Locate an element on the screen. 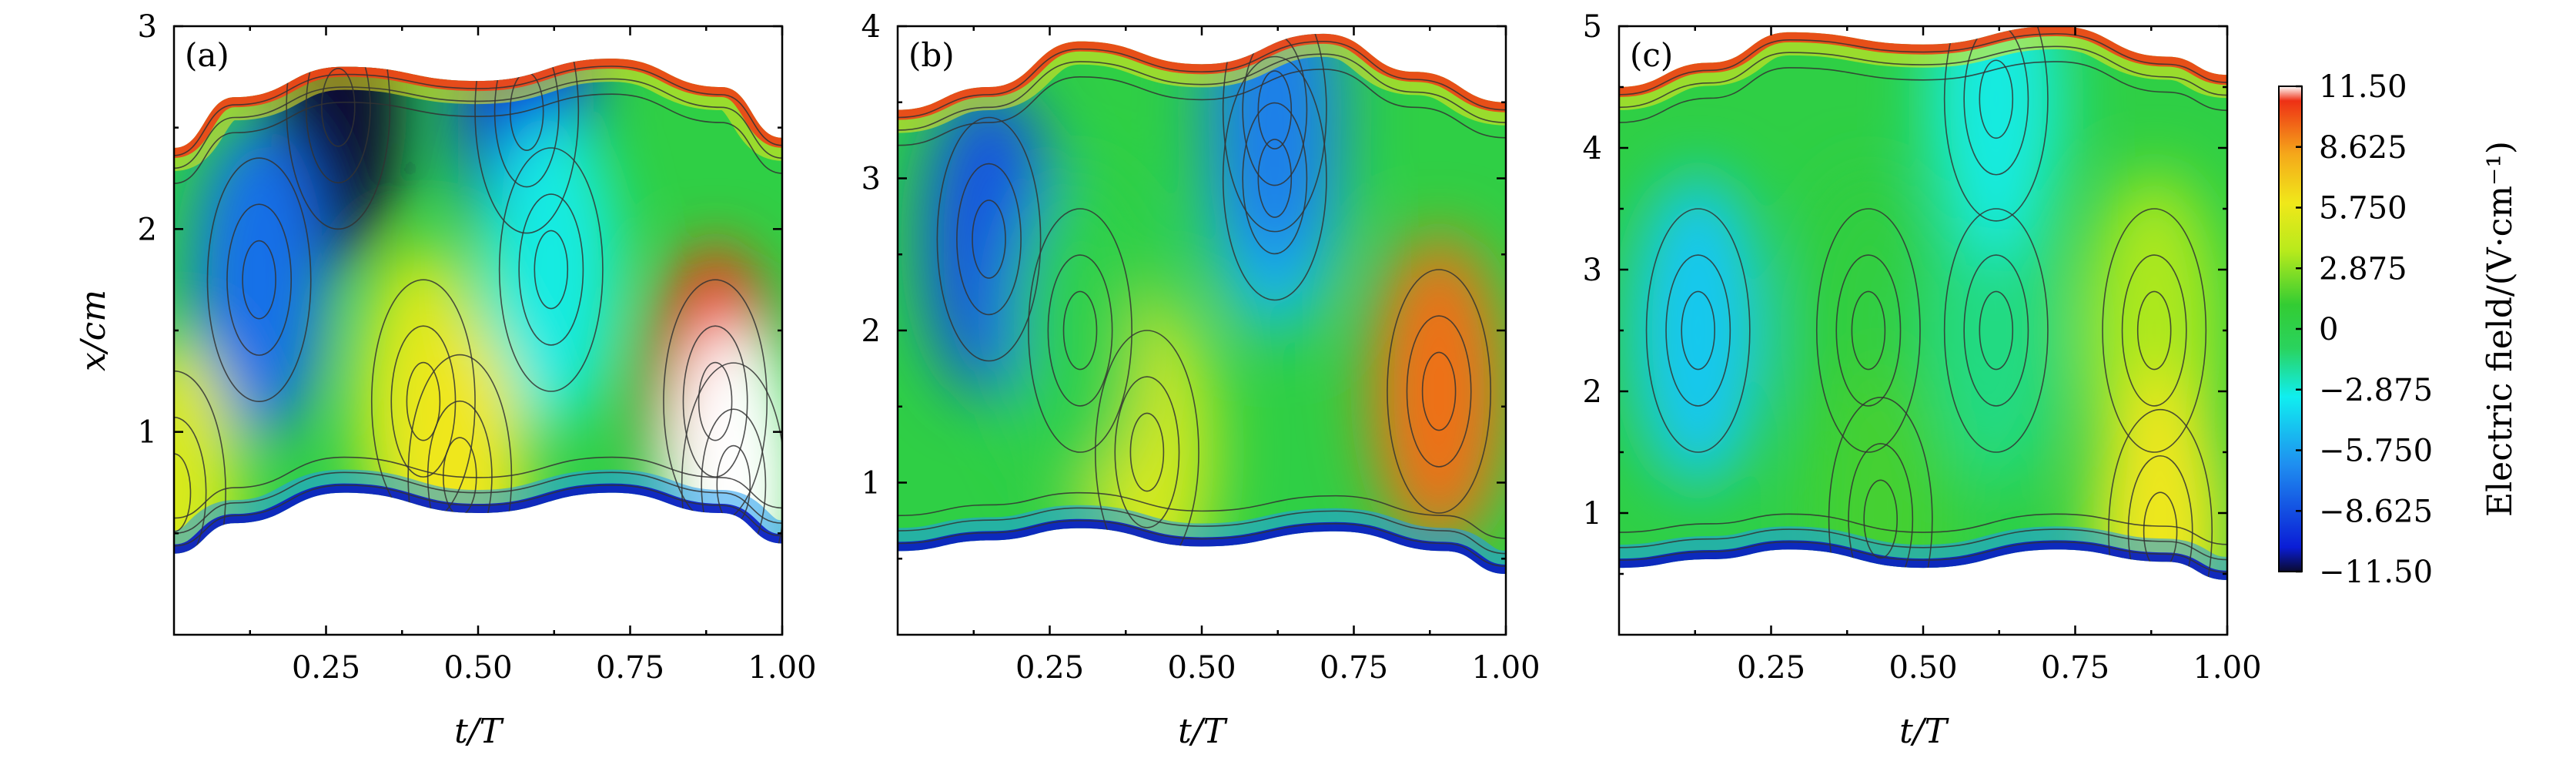 Image resolution: width=2576 pixels, height=758 pixels. panel-a-xlabel: t/T is located at coordinates (480, 732).